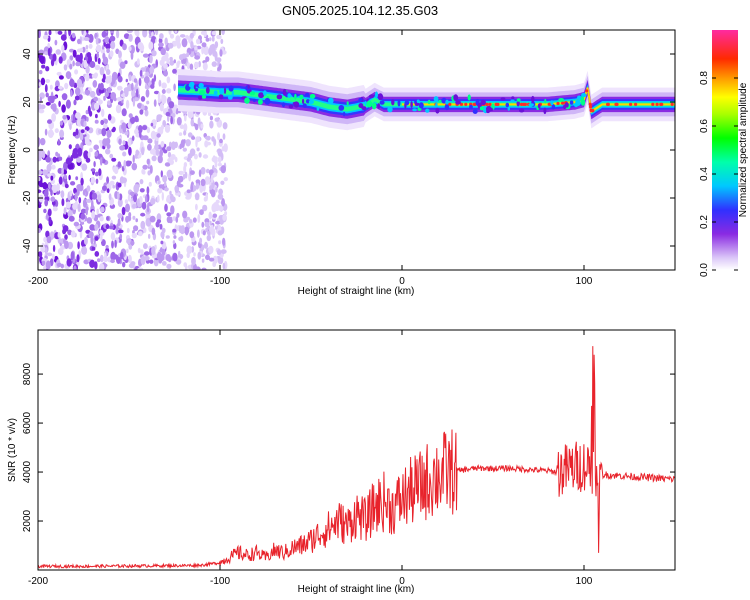  I want to click on ridge-band, so click(426, 99).